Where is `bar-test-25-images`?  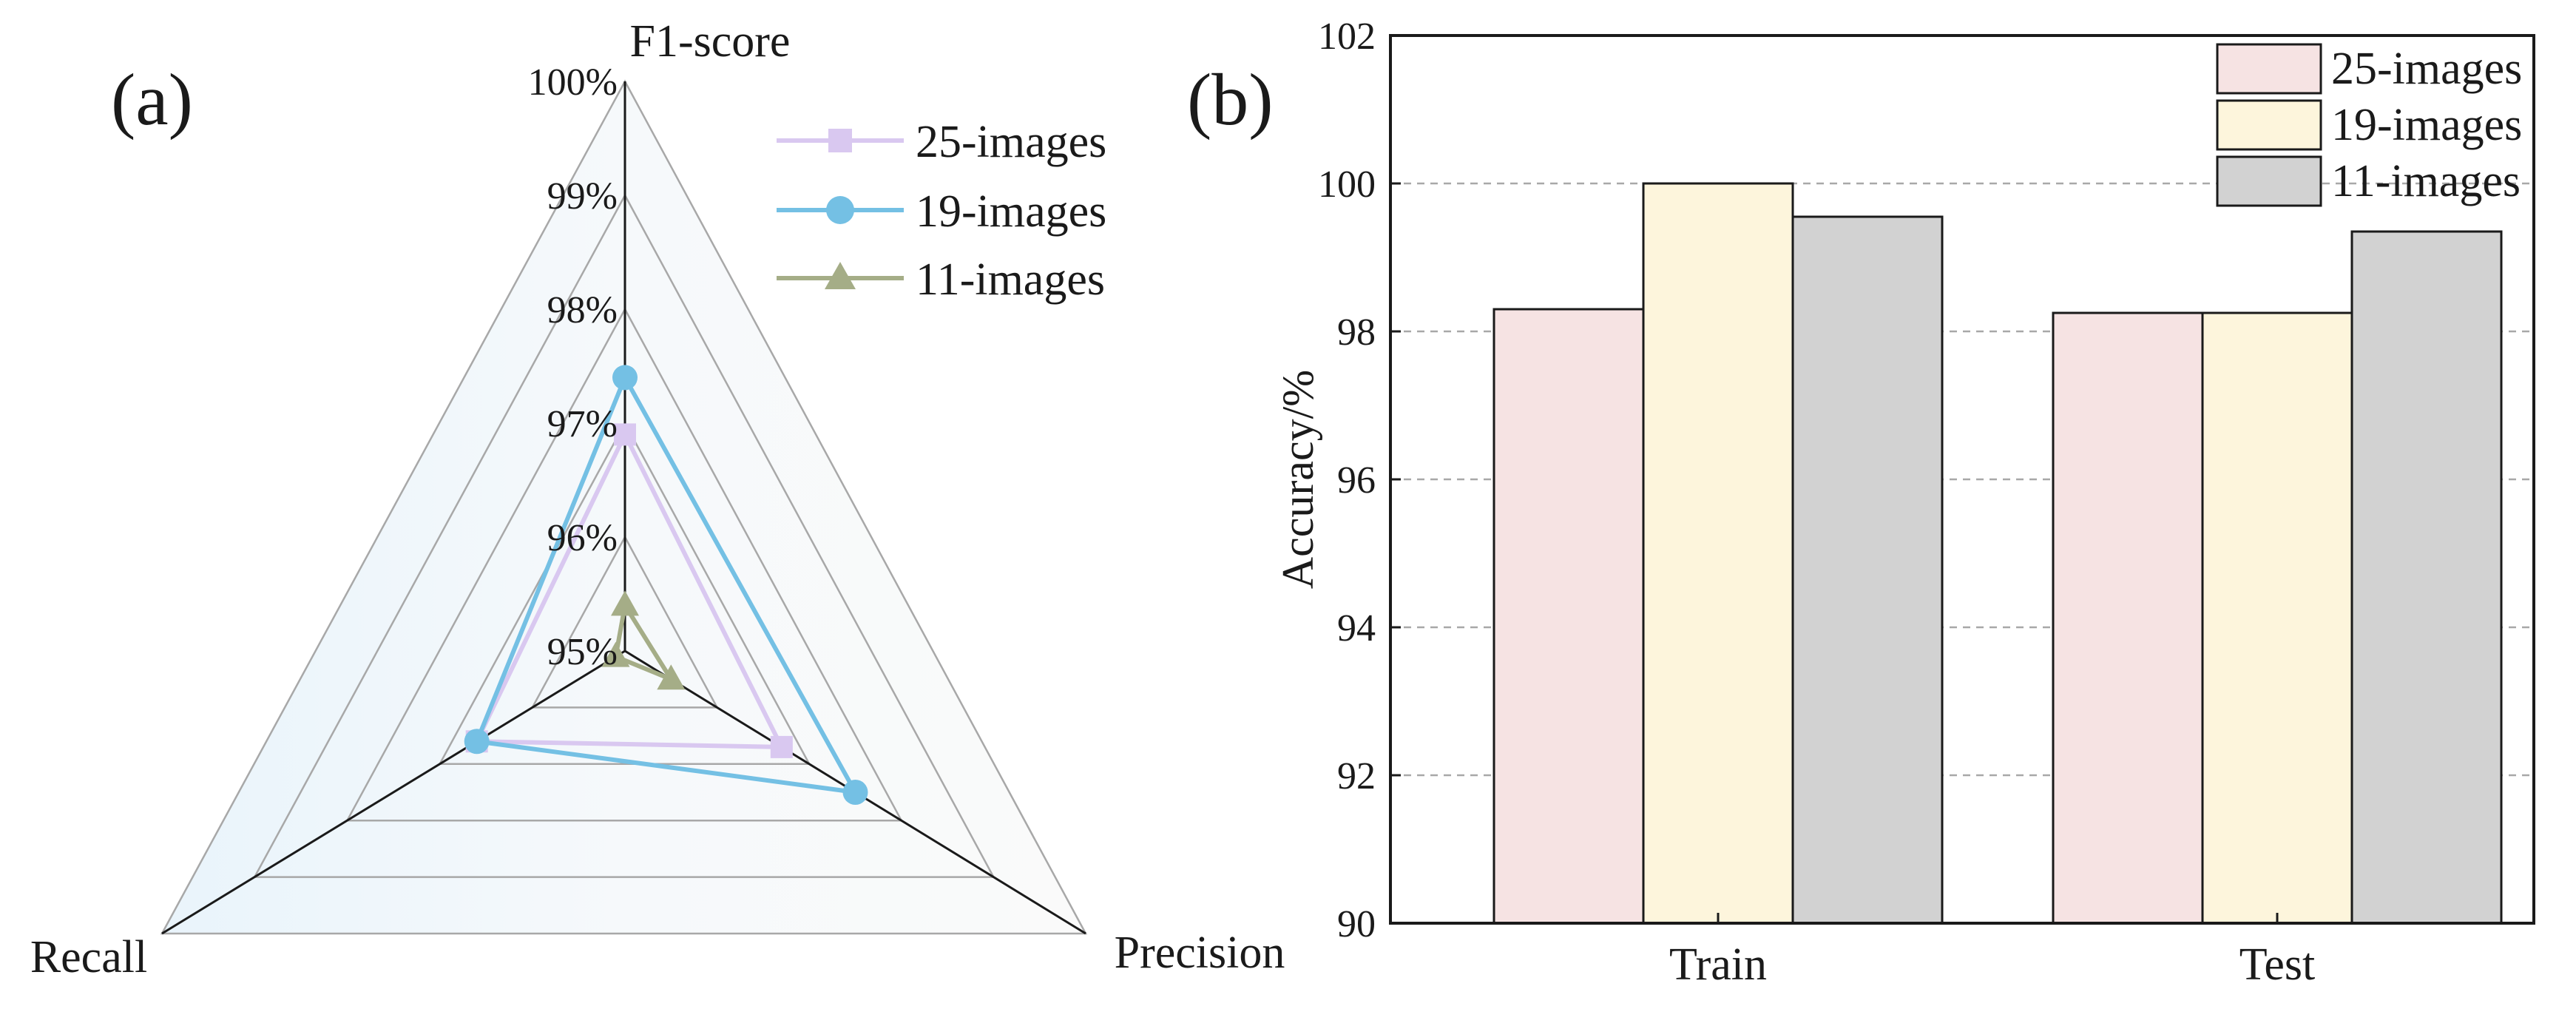
bar-test-25-images is located at coordinates (2128, 618).